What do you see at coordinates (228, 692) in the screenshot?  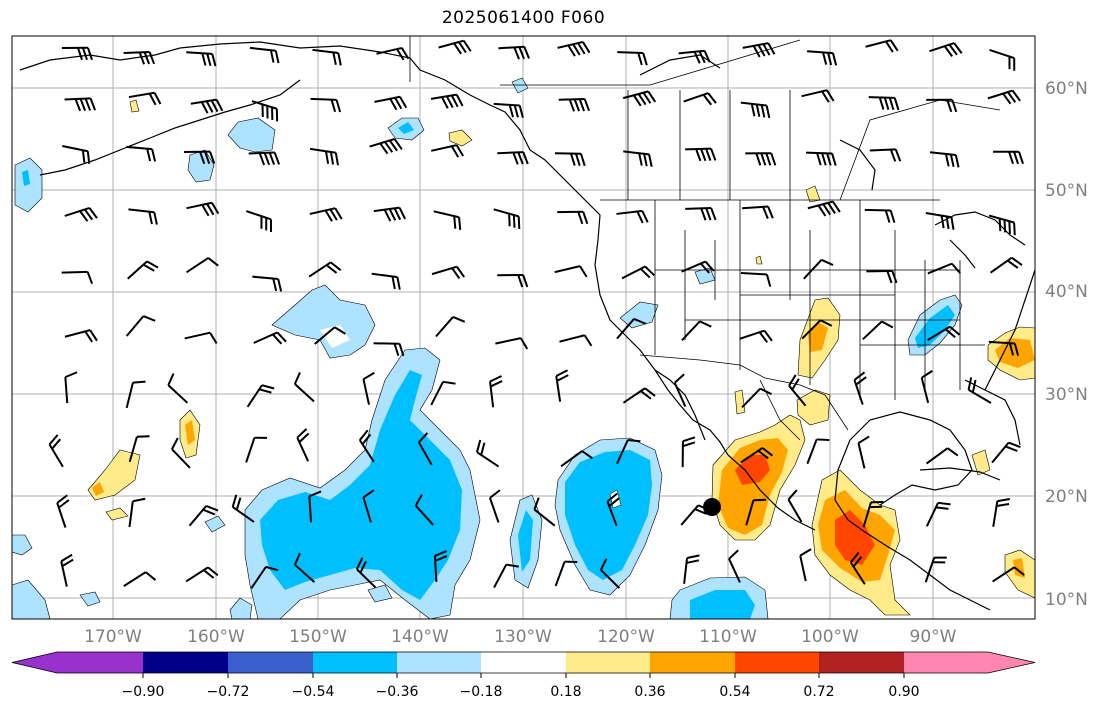 I see `colorbar-tick-label: −0.72` at bounding box center [228, 692].